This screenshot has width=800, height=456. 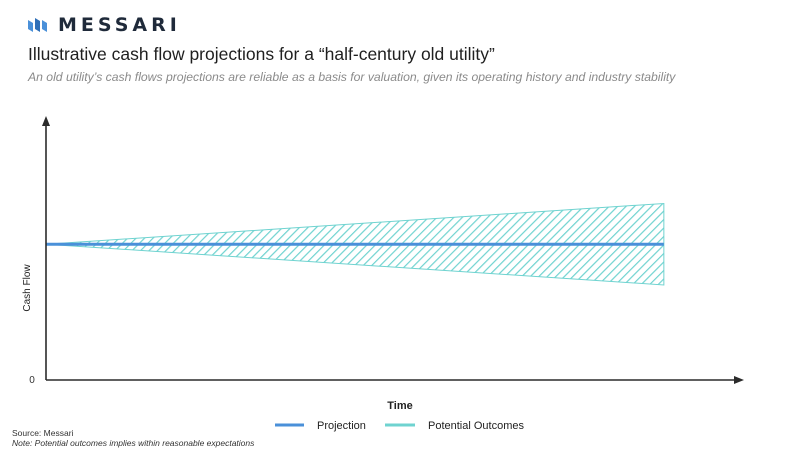 I want to click on x-axis-arrow, so click(x=739, y=380).